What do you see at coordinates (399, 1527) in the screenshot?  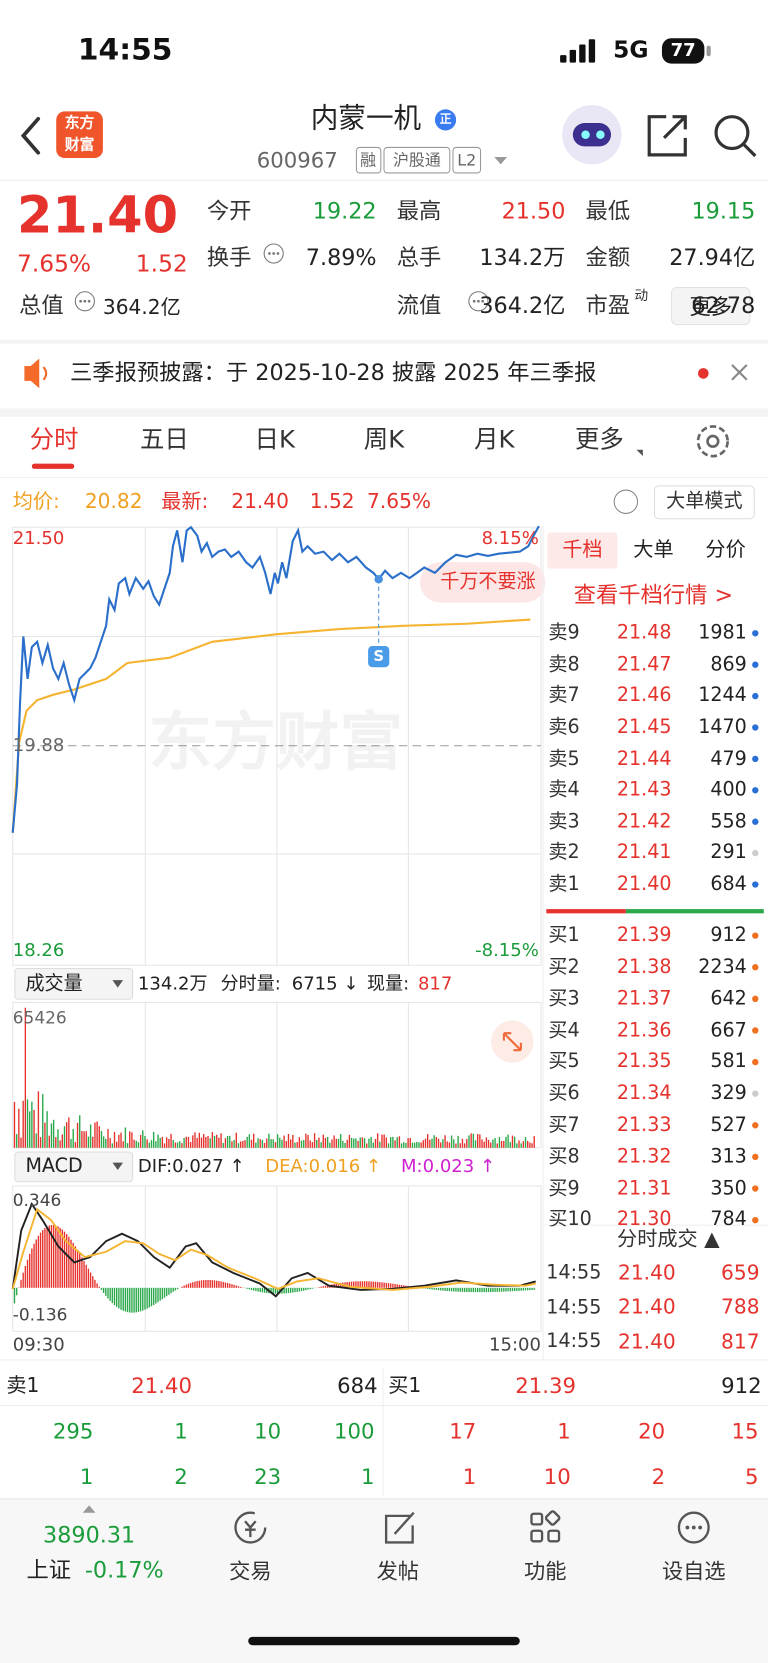 I see `post-icon` at bounding box center [399, 1527].